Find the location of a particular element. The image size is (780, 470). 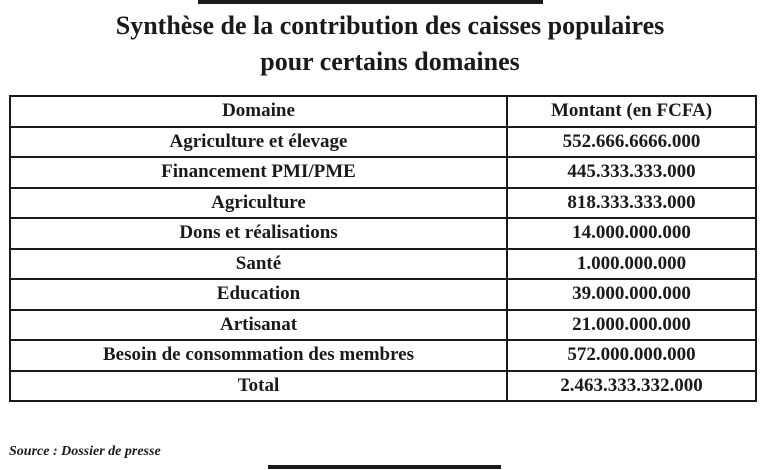

table-row: Agriculture 818.333.333.000 is located at coordinates (383, 202).